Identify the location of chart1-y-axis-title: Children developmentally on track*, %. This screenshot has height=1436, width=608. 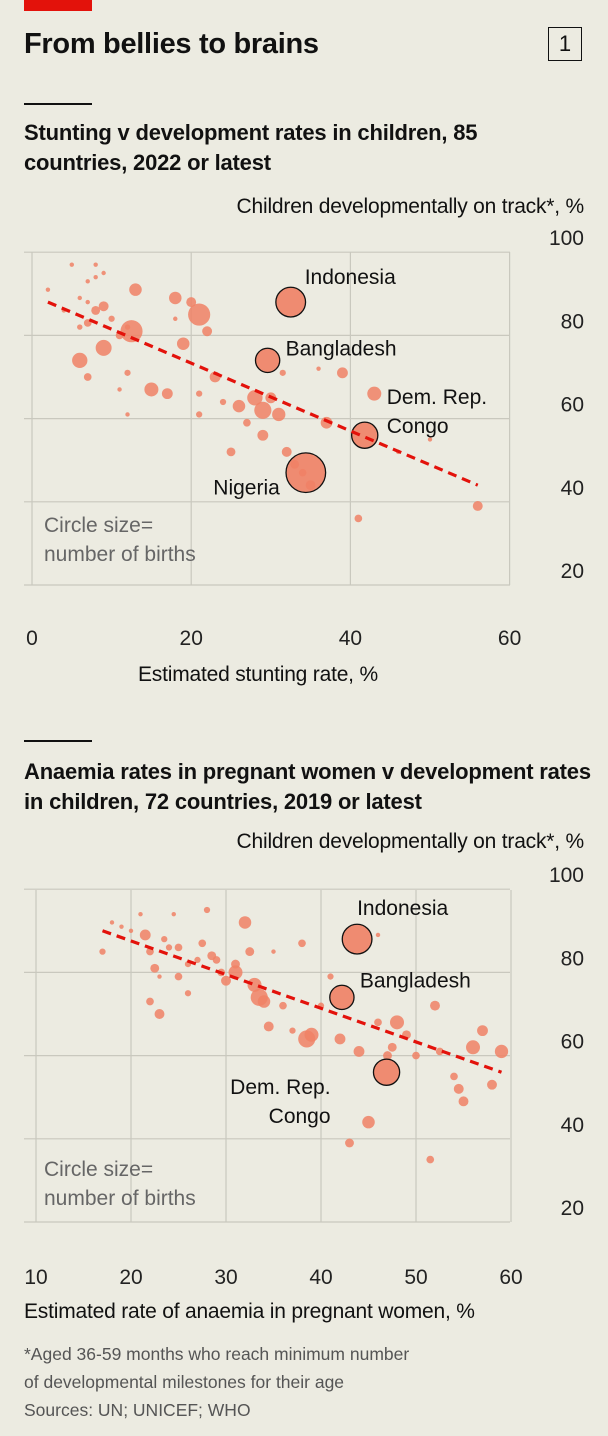
(410, 206).